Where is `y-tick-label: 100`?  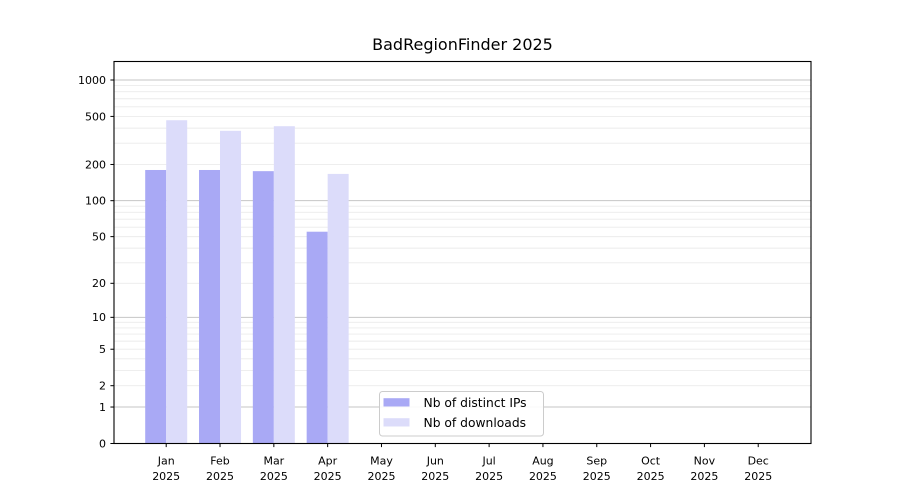
y-tick-label: 100 is located at coordinates (95, 201).